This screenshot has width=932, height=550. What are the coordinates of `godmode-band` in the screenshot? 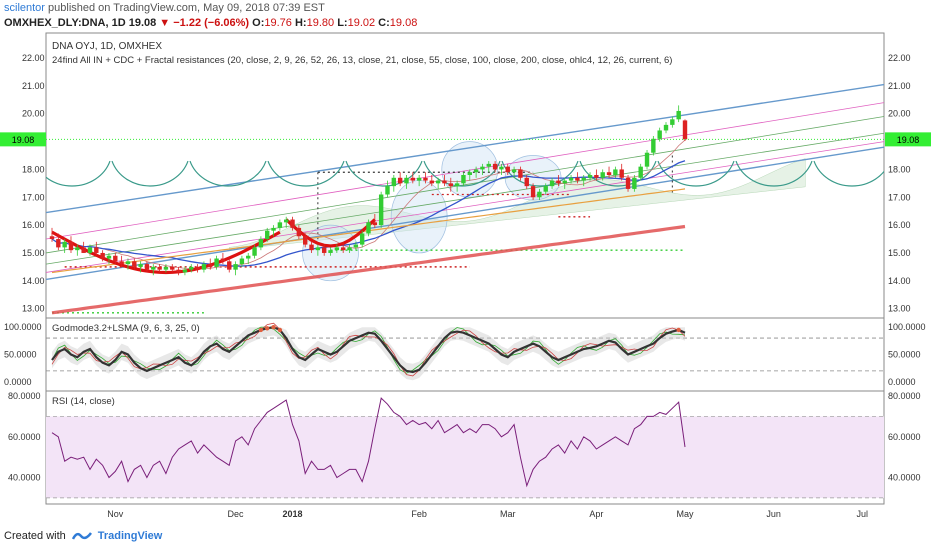 It's located at (368, 354).